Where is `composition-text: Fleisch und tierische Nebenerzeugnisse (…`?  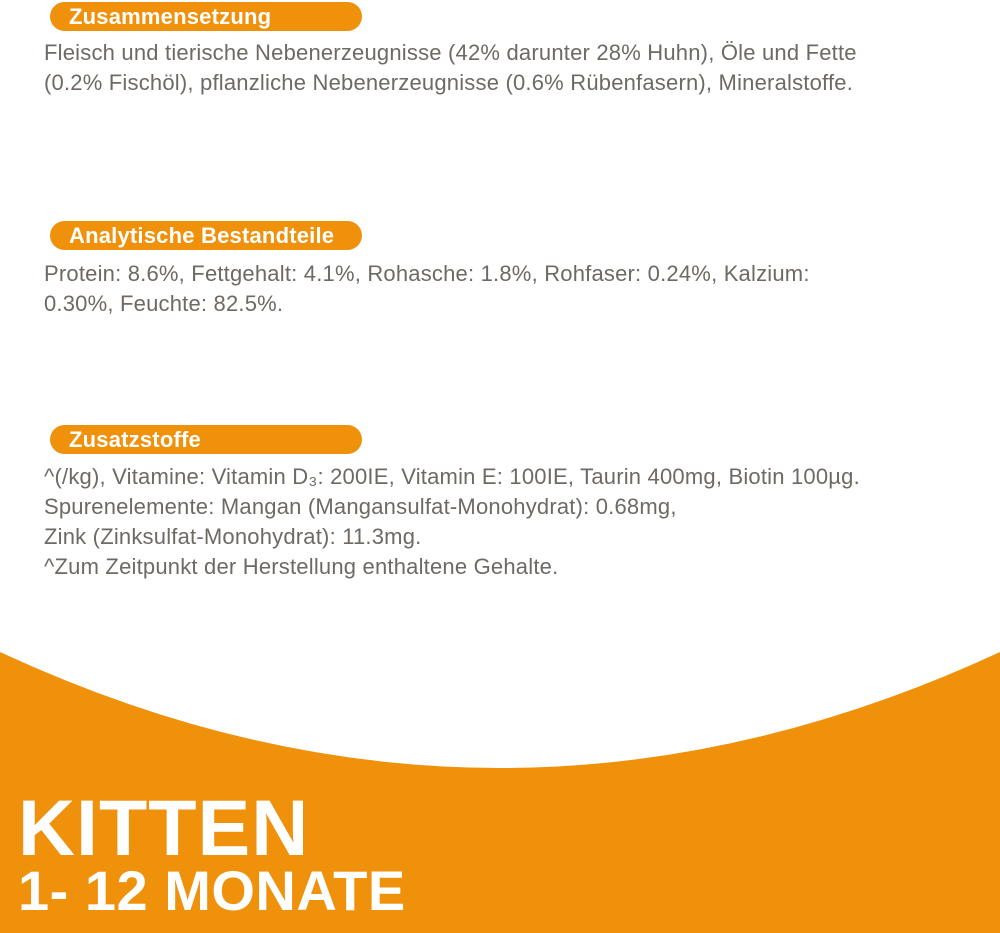
composition-text: Fleisch und tierische Nebenerzeugnisse (… is located at coordinates (450, 67).